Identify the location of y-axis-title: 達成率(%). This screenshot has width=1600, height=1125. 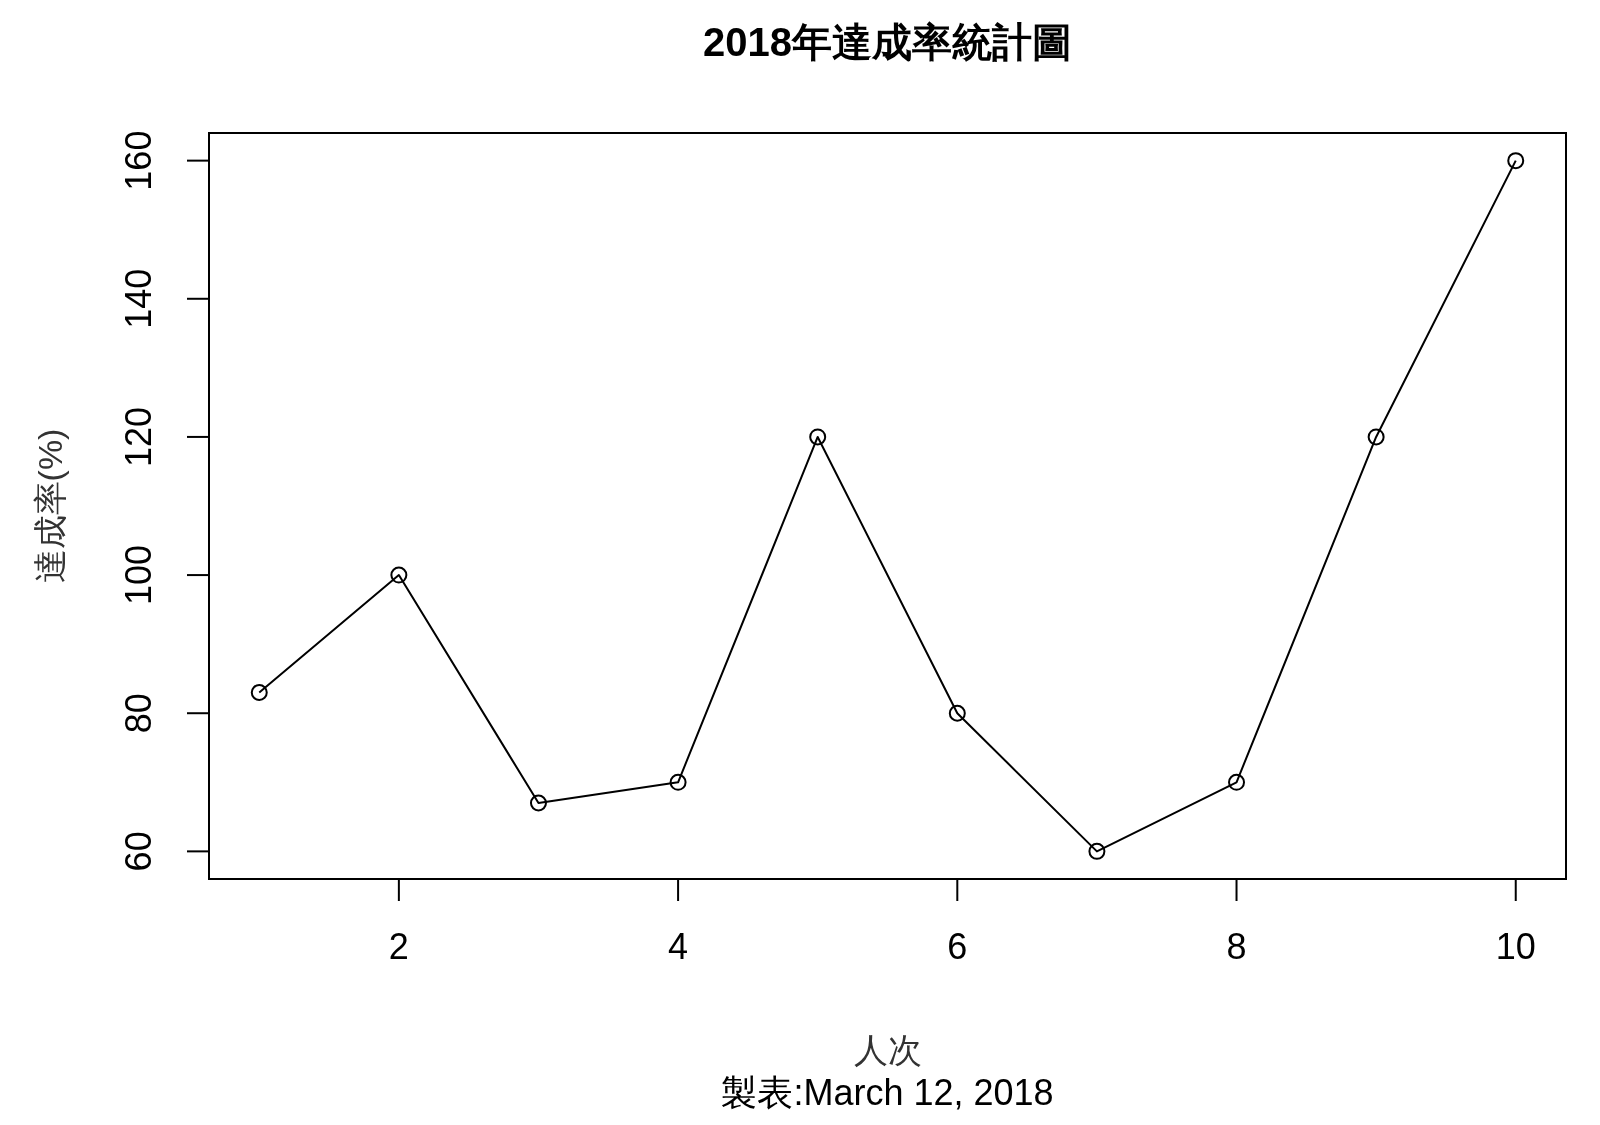
(50, 506).